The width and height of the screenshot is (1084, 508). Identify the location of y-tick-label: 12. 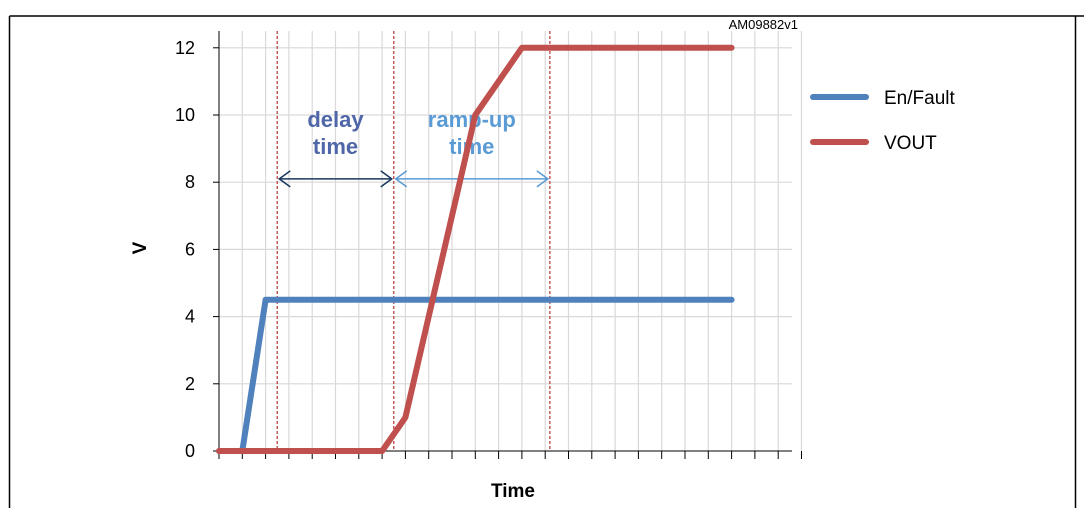
(185, 48).